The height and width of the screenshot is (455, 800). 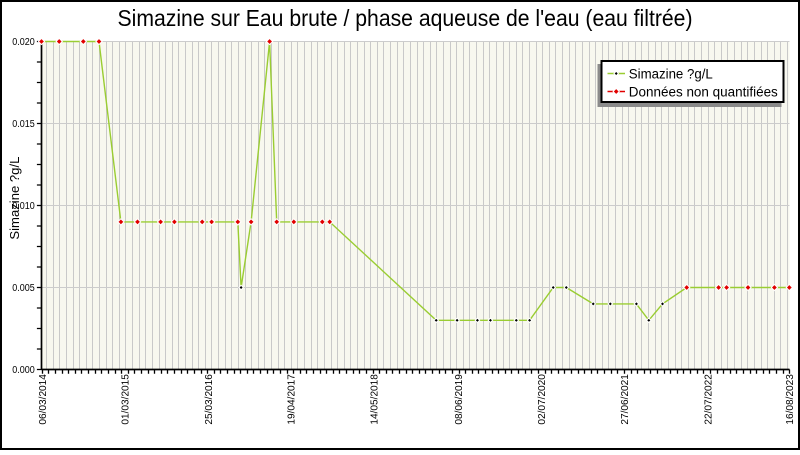 I want to click on svg-text: 16/08/2023, so click(x=790, y=399).